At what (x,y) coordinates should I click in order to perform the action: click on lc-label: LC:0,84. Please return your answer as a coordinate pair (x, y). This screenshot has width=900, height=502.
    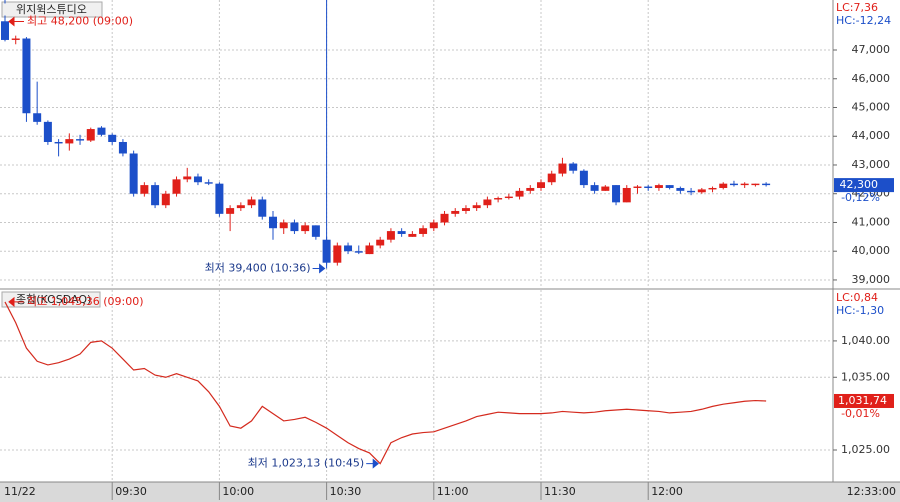
    Looking at the image, I should click on (857, 297).